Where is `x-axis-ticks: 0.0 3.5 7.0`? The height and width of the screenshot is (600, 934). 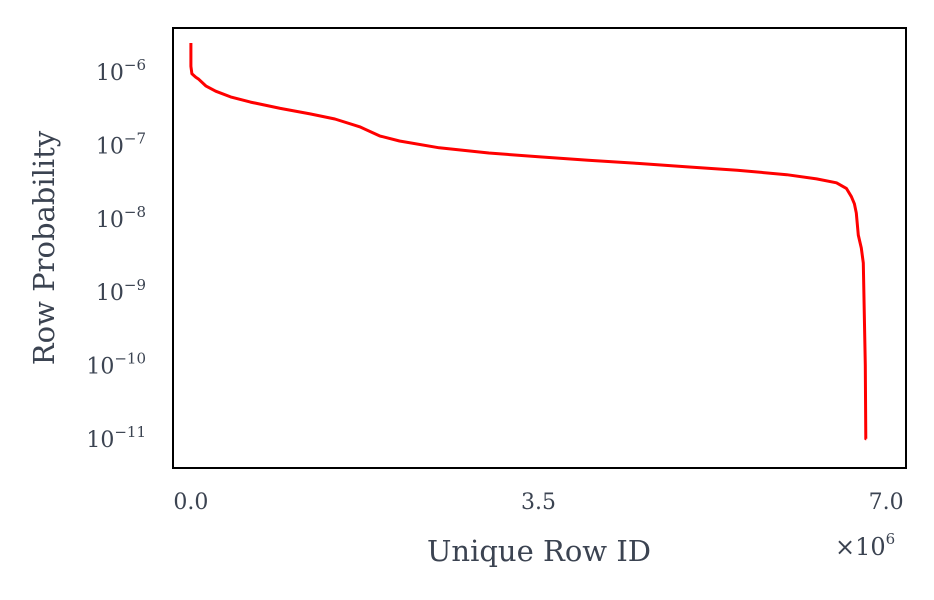 x-axis-ticks: 0.0 3.5 7.0 is located at coordinates (538, 502).